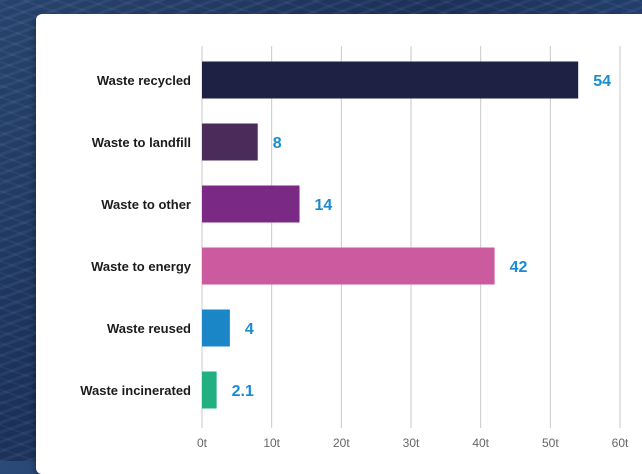  What do you see at coordinates (146, 204) in the screenshot?
I see `category-label: Waste to other` at bounding box center [146, 204].